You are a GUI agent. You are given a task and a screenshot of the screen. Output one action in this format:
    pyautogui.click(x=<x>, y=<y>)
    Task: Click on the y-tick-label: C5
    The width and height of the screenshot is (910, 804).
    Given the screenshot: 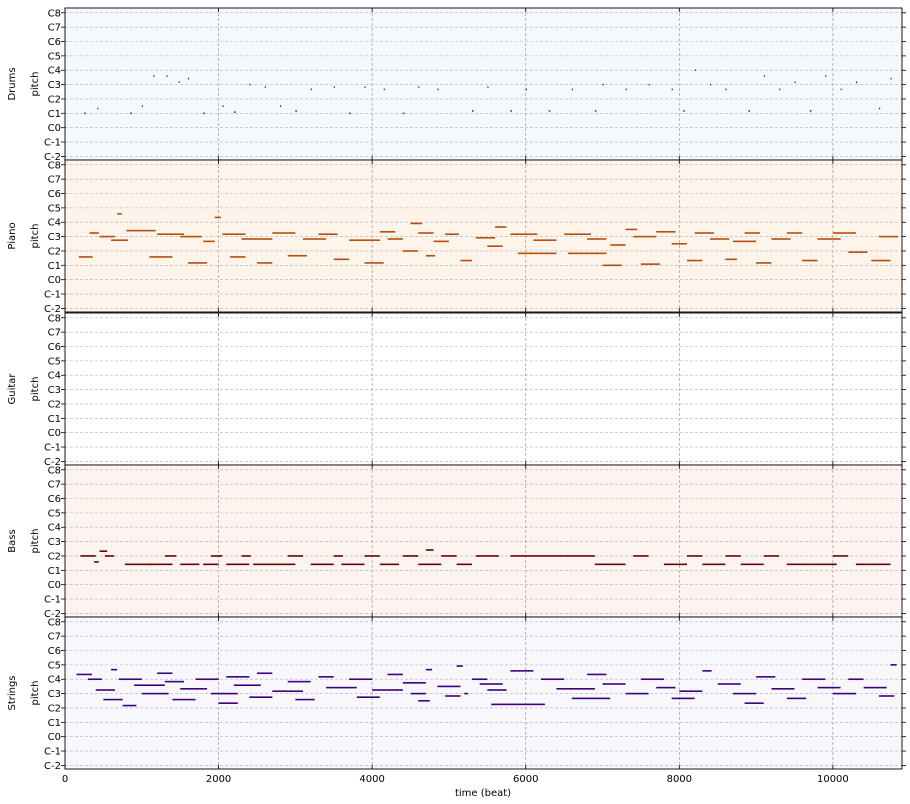 What is the action you would take?
    pyautogui.click(x=54, y=361)
    